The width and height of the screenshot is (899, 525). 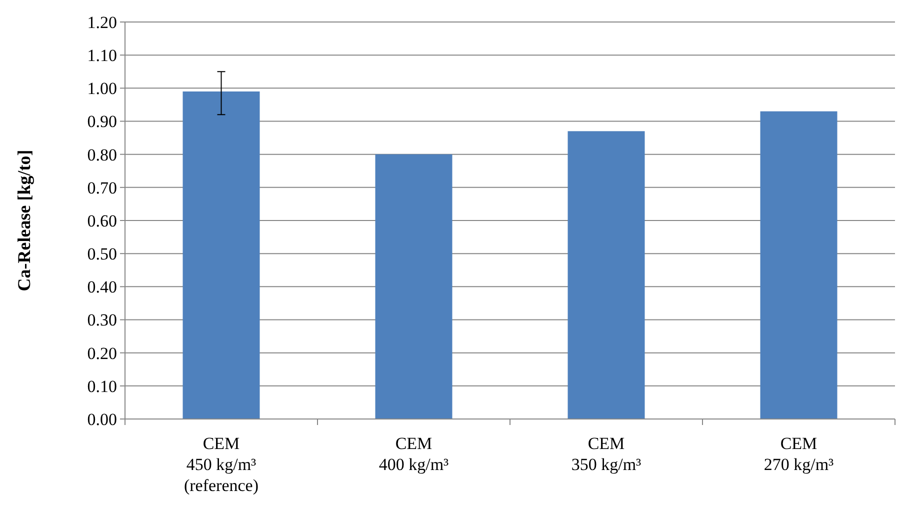 What do you see at coordinates (102, 353) in the screenshot?
I see `y-tick-label: 0.20` at bounding box center [102, 353].